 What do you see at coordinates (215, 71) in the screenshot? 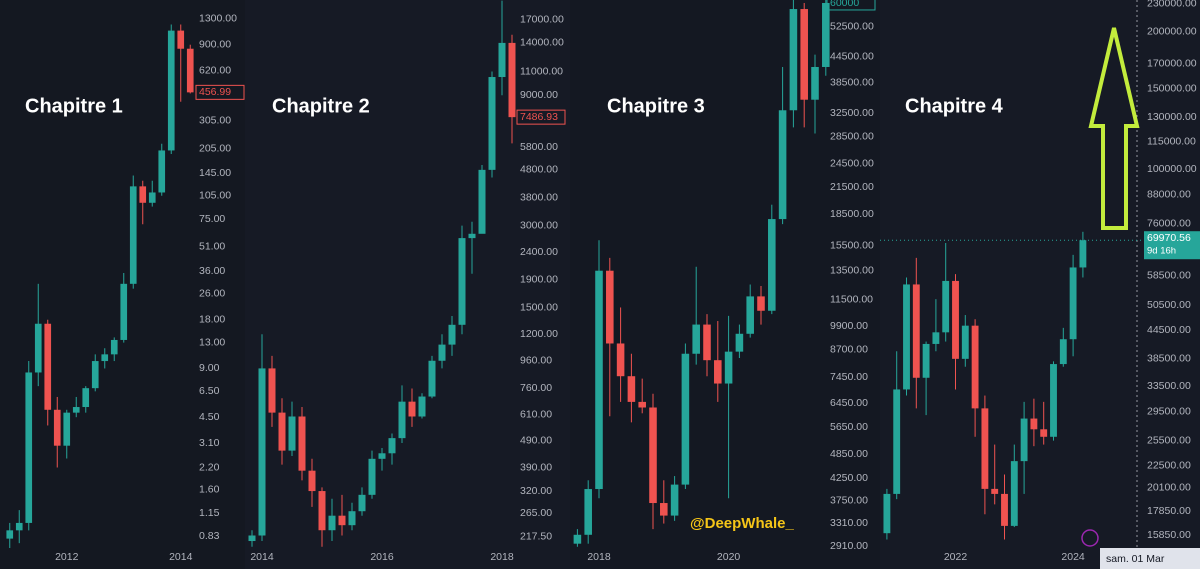
I see `y-tick-label: 620.00` at bounding box center [215, 71].